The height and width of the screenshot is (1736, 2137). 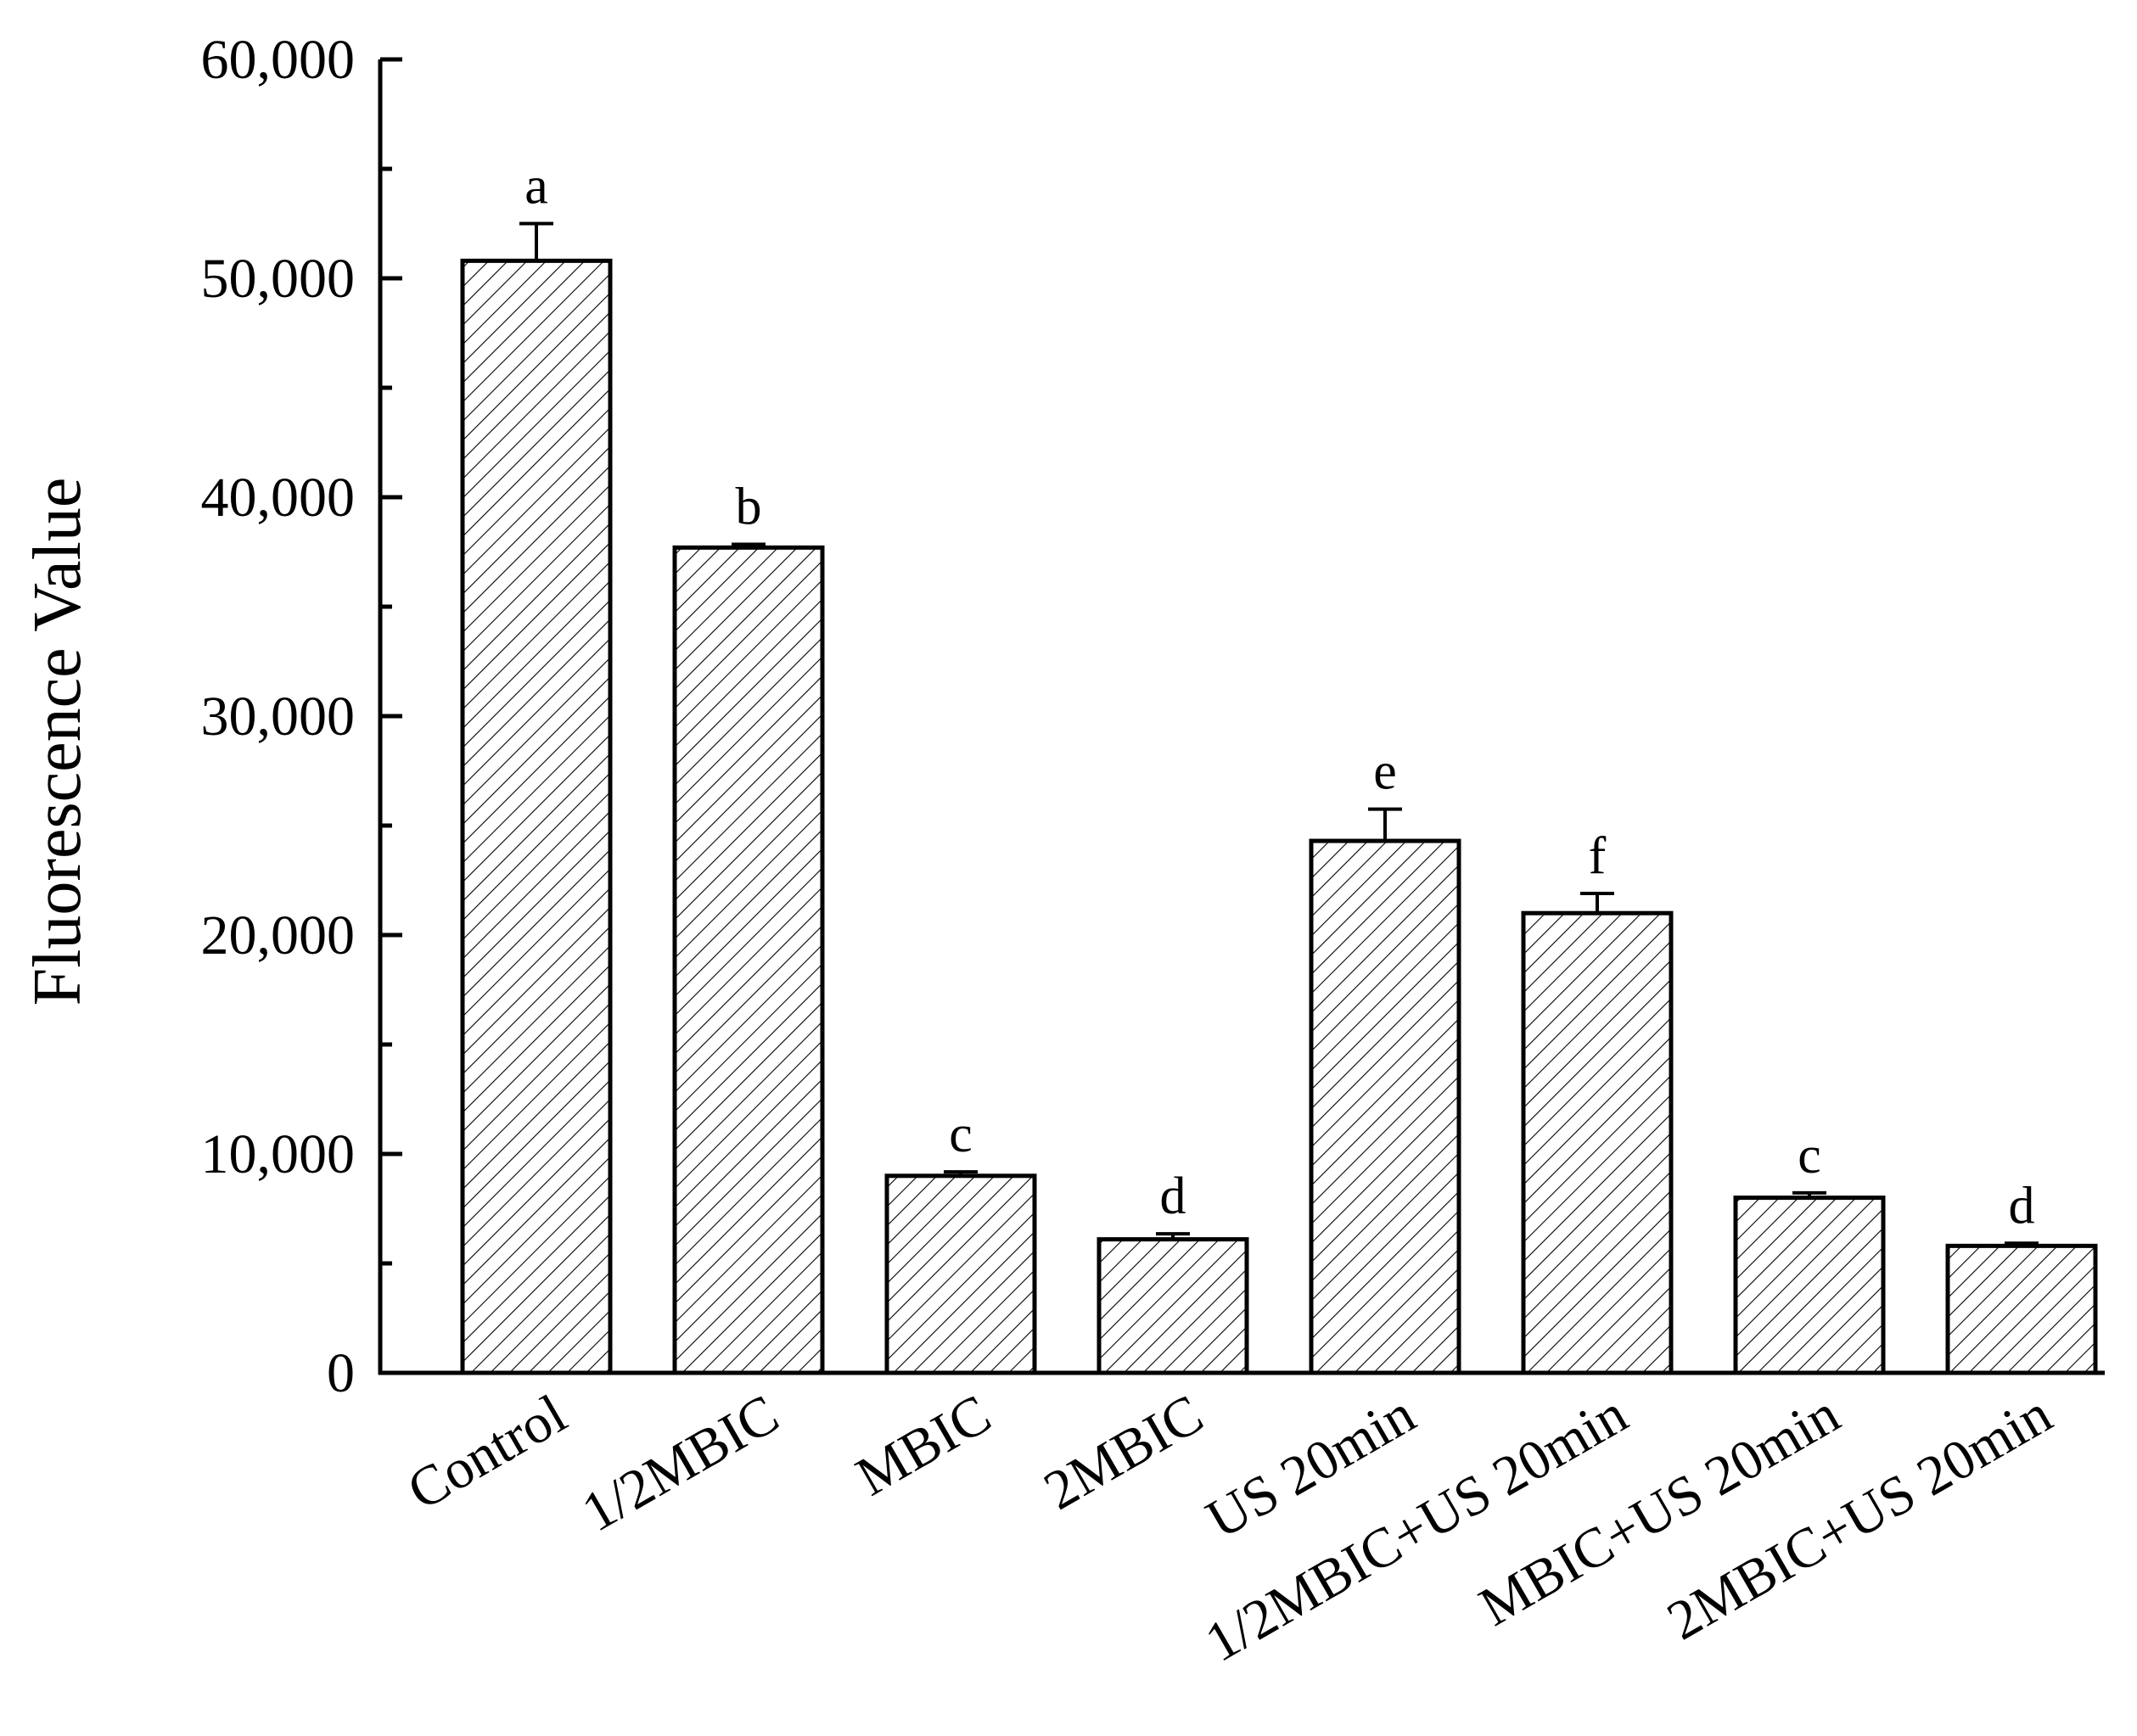 I want to click on x-tick-label: 2MBIC+US 20min, so click(x=1859, y=1517).